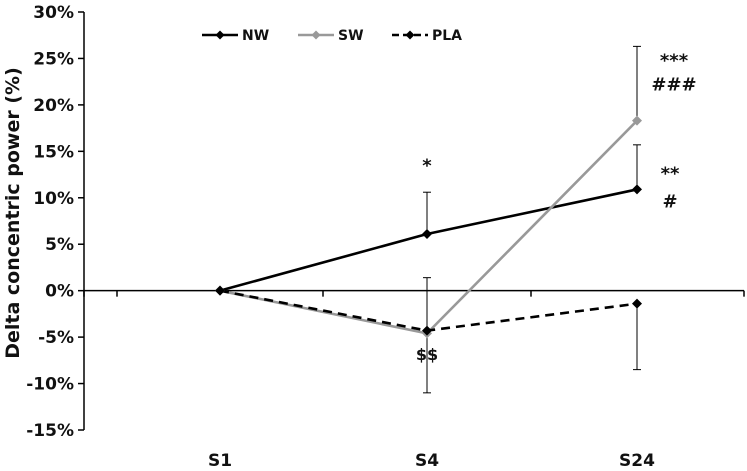 The width and height of the screenshot is (747, 471). I want to click on legend-marker-pla, so click(410, 35).